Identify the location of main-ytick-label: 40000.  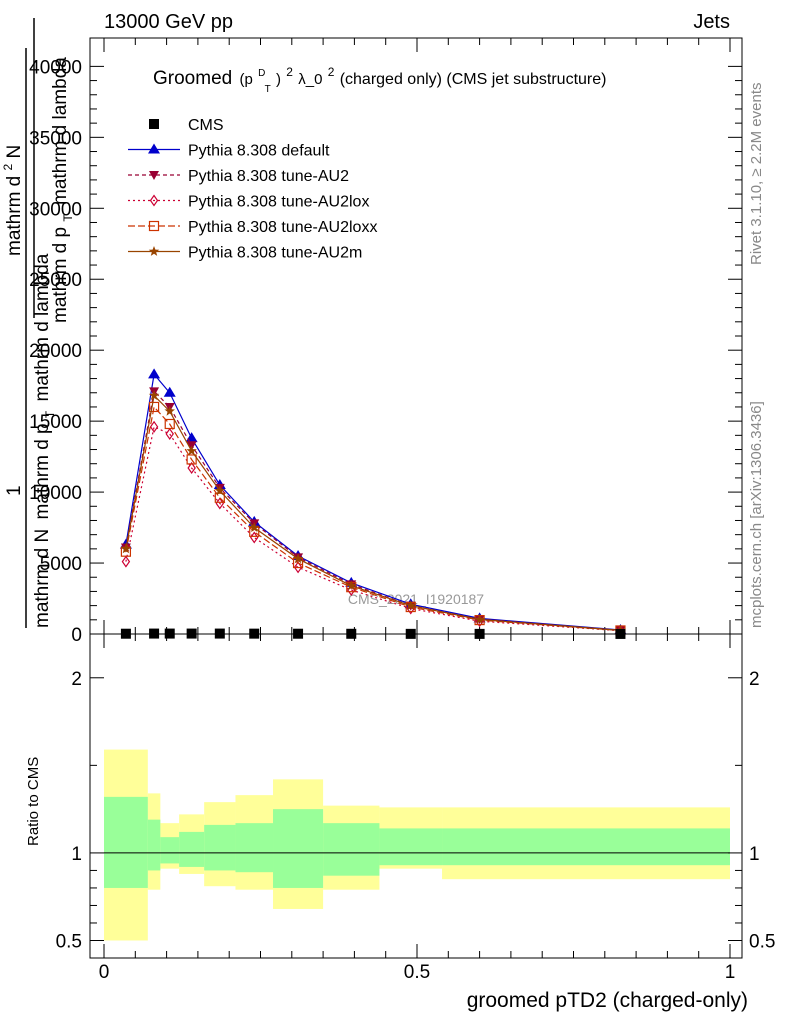
(55, 67).